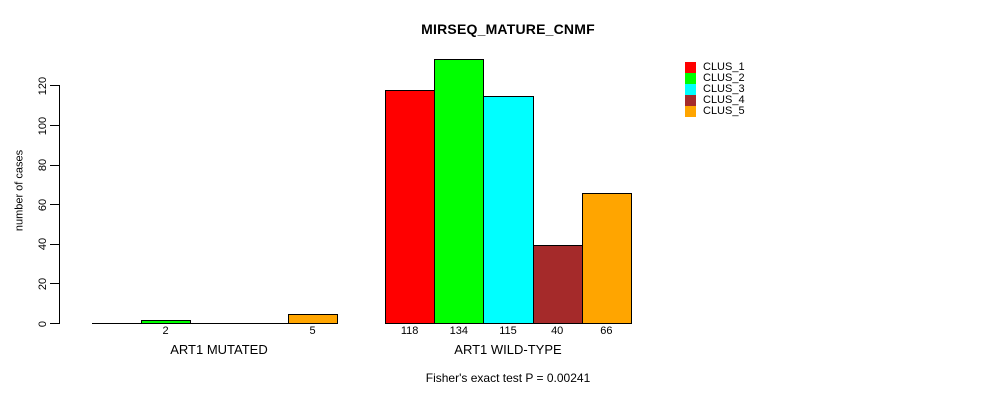 The height and width of the screenshot is (400, 990). Describe the element at coordinates (724, 89) in the screenshot. I see `legend-label: CLUS_3` at that location.